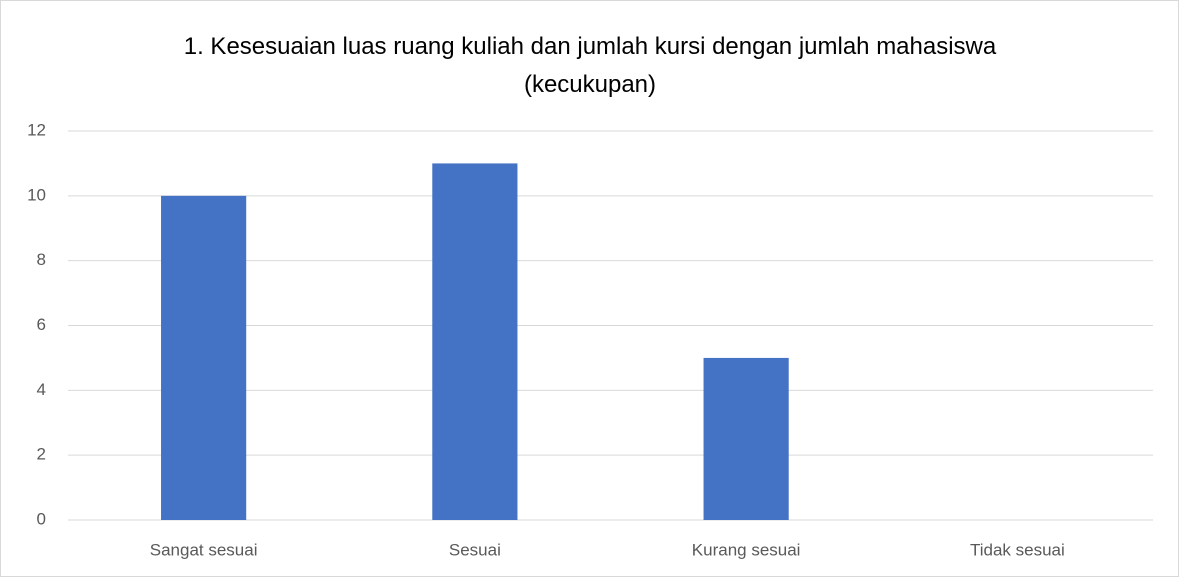  I want to click on y-tick-label: 0, so click(41, 518).